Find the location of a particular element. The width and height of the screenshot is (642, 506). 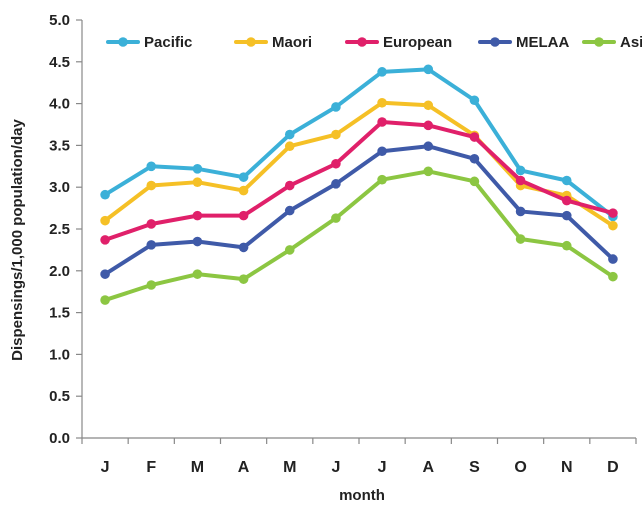

y-tick-label: 0.5 is located at coordinates (59, 396).